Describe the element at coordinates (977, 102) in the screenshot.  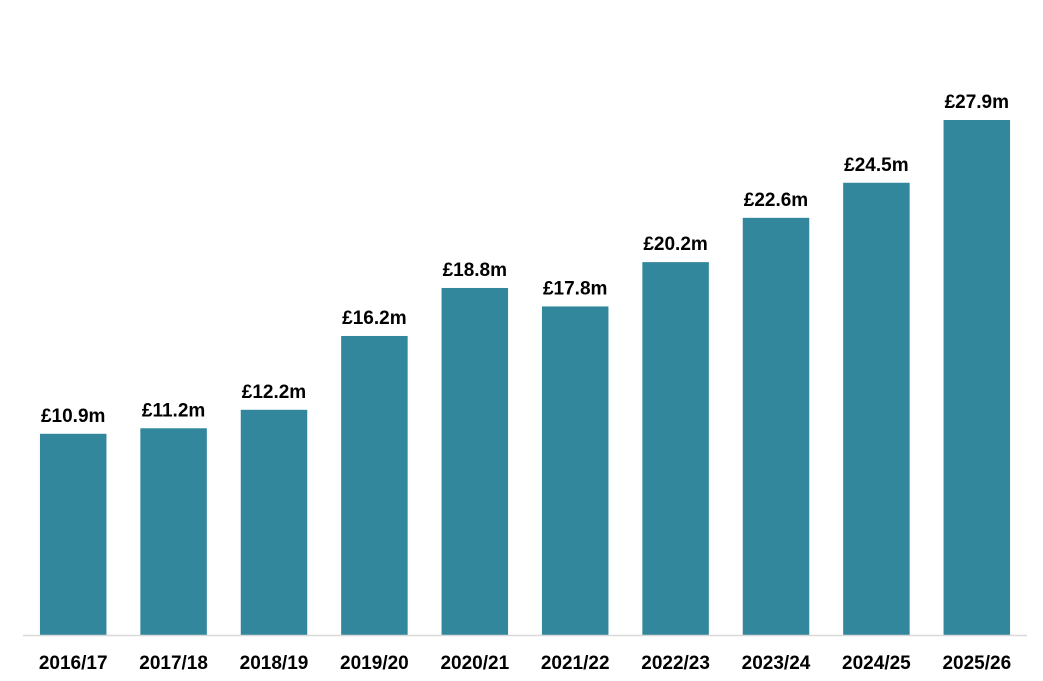
I see `data-label-2025-26: £27.9m` at that location.